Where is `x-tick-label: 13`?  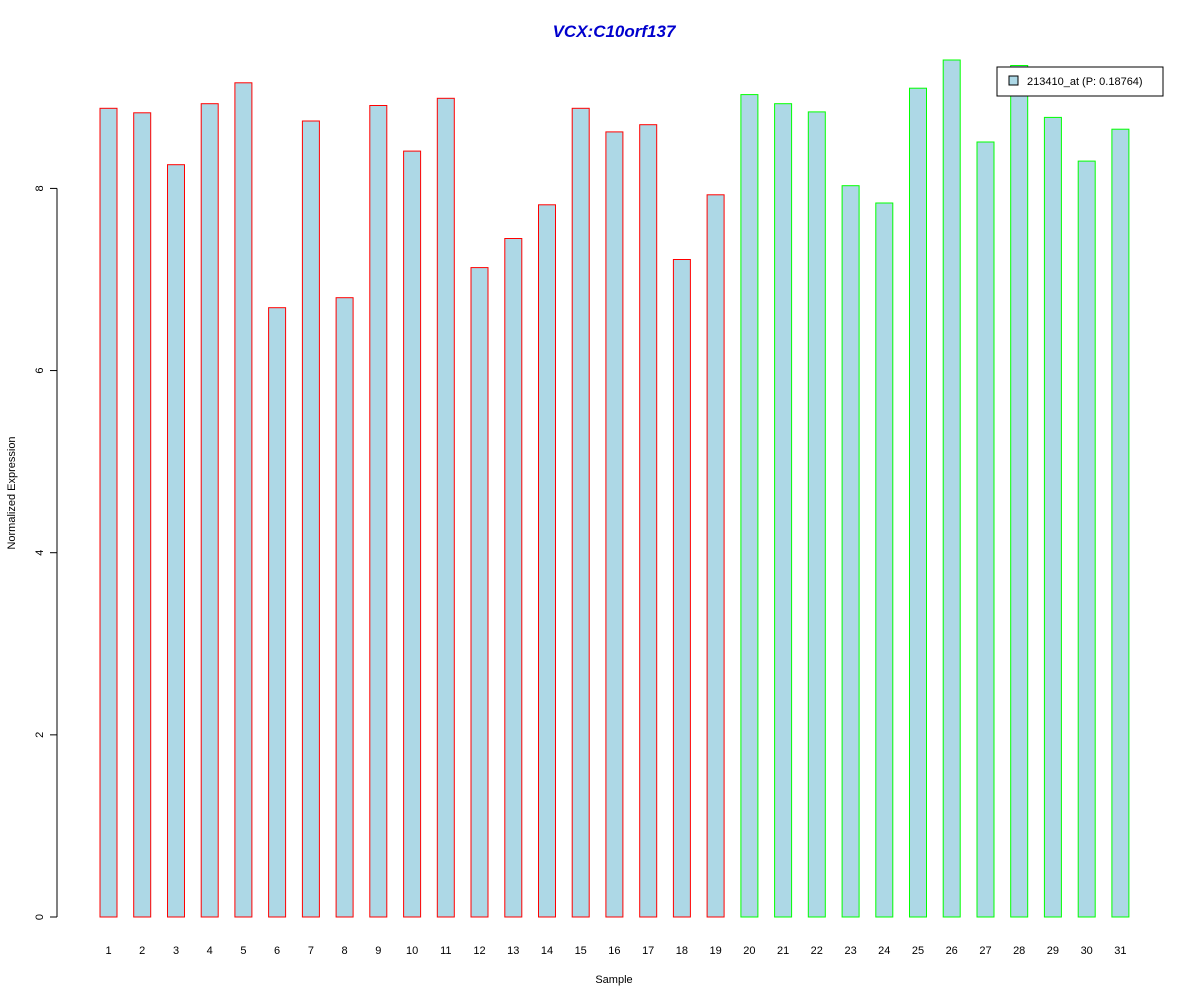
x-tick-label: 13 is located at coordinates (513, 951).